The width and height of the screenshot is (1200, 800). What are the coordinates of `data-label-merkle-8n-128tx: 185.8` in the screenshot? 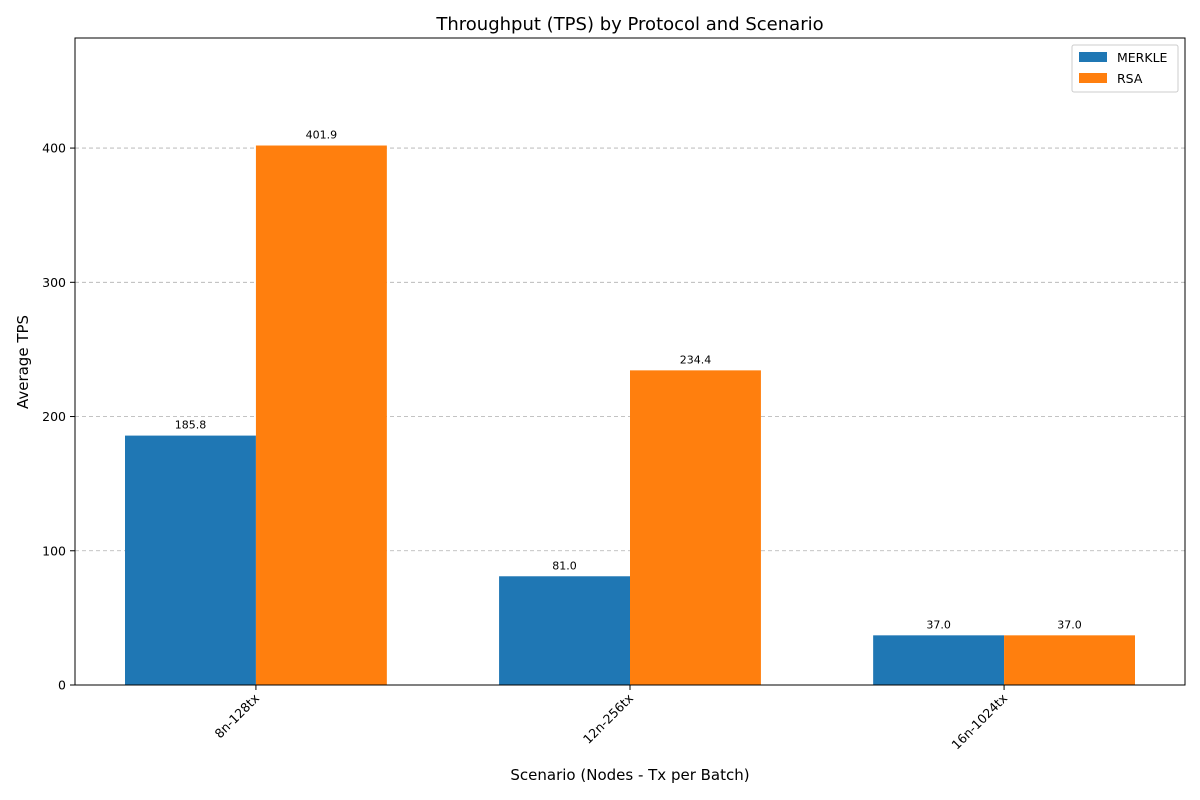 It's located at (191, 425).